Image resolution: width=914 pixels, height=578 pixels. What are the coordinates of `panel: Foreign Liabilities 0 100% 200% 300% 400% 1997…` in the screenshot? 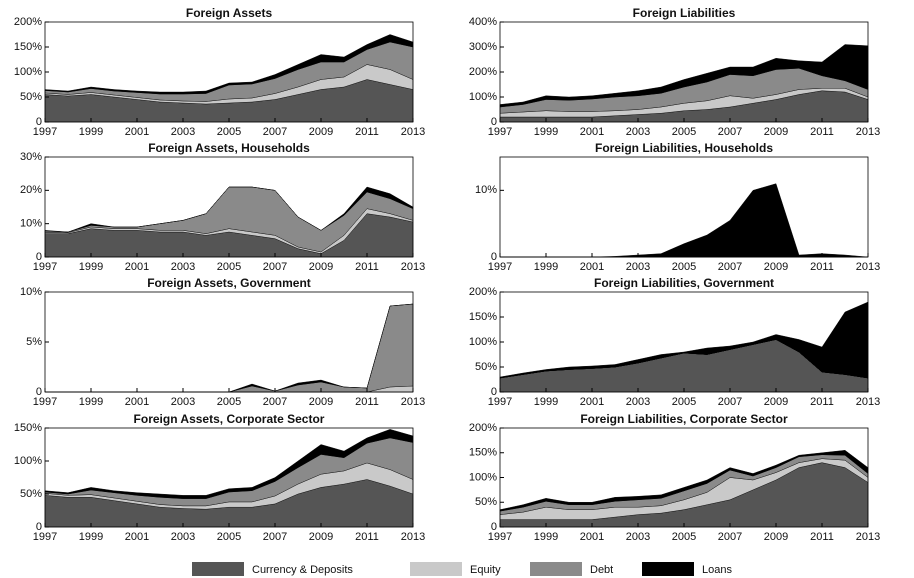 It's located at (674, 72).